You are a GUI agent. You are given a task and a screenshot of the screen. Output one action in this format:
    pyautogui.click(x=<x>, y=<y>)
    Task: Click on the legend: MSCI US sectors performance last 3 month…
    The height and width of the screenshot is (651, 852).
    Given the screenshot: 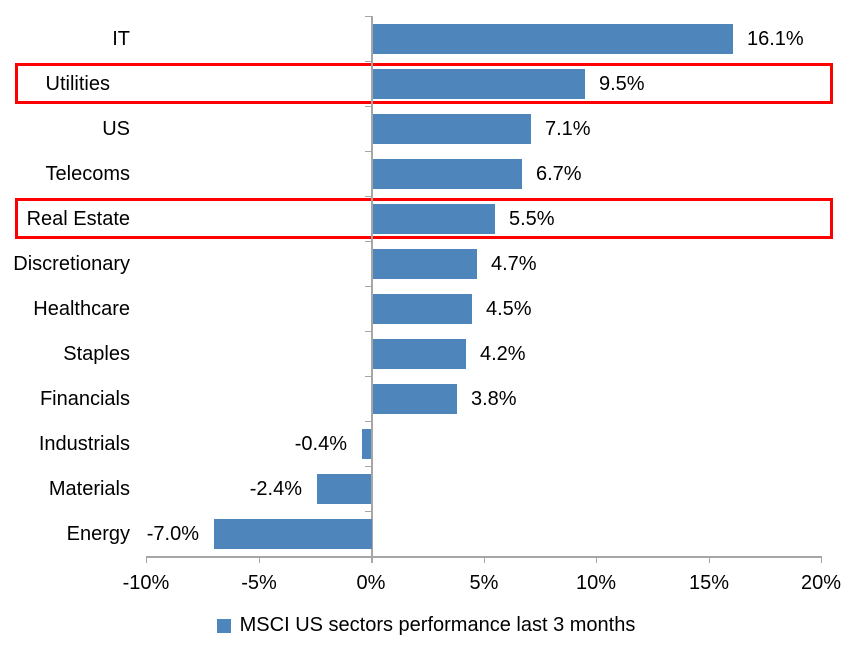 What is the action you would take?
    pyautogui.click(x=426, y=626)
    